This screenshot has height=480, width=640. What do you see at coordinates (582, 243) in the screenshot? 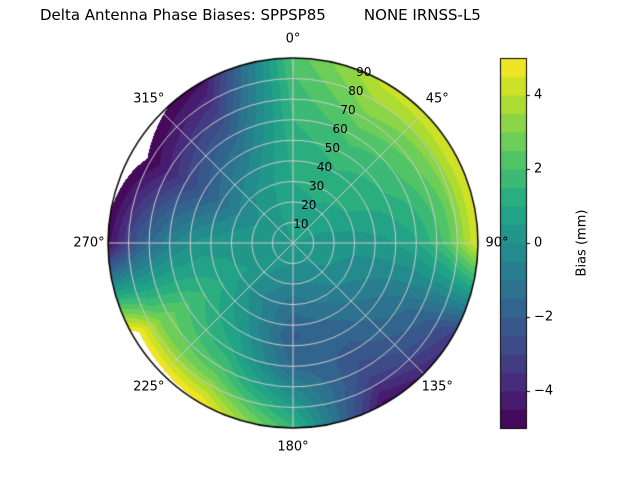
I see `colorbar-axis-label: Bias (mm)` at bounding box center [582, 243].